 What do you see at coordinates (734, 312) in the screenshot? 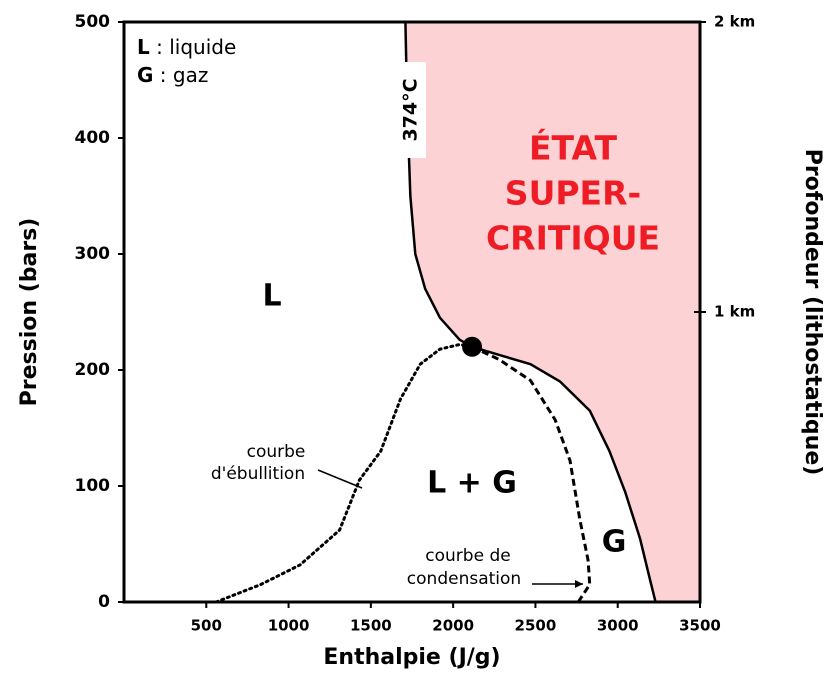
I see `y2-tick-label: 1 km` at bounding box center [734, 312].